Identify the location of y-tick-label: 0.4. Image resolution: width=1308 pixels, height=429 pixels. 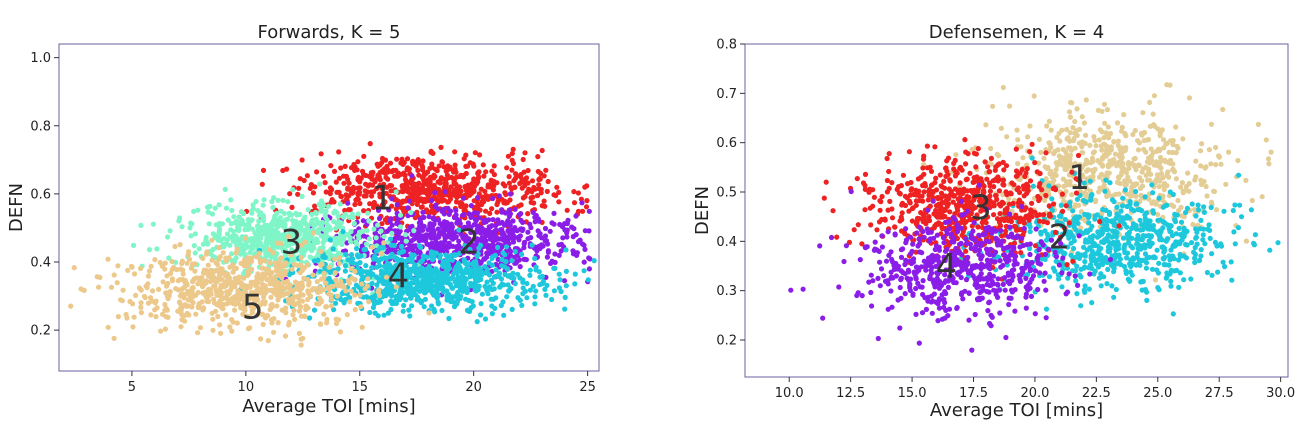
(40, 263).